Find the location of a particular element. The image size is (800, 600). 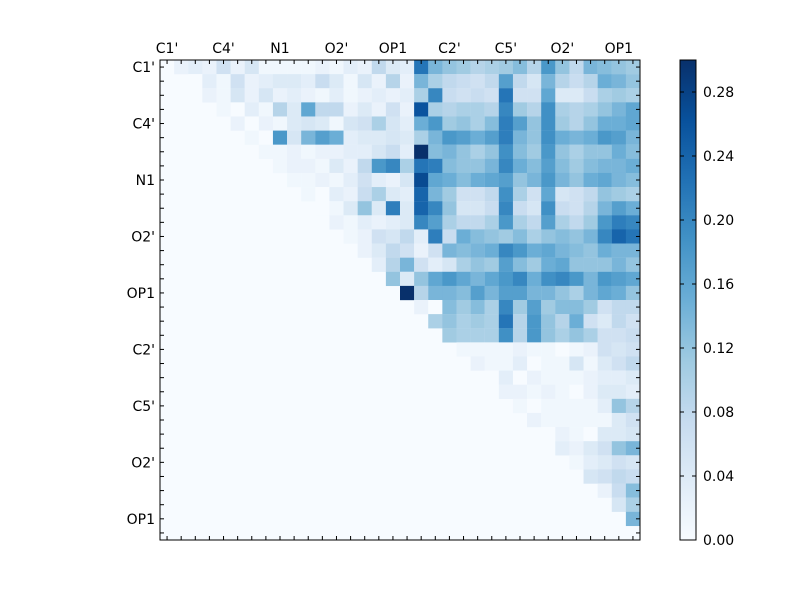

x-tick-label: C2' is located at coordinates (449, 49).